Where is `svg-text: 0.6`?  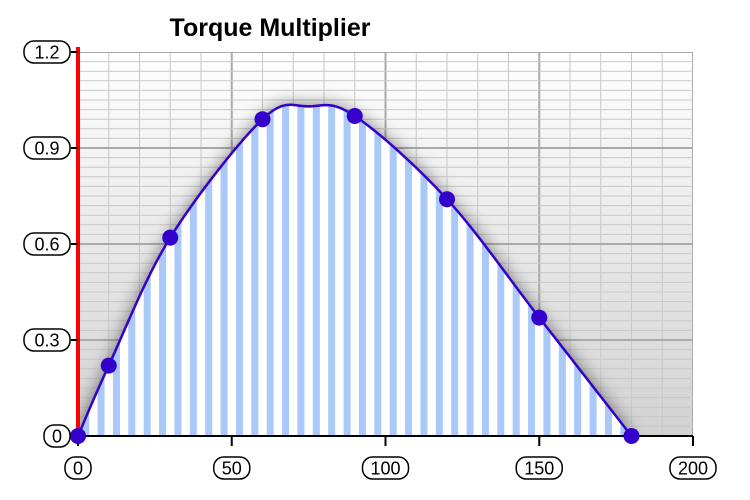
svg-text: 0.6 is located at coordinates (46, 245).